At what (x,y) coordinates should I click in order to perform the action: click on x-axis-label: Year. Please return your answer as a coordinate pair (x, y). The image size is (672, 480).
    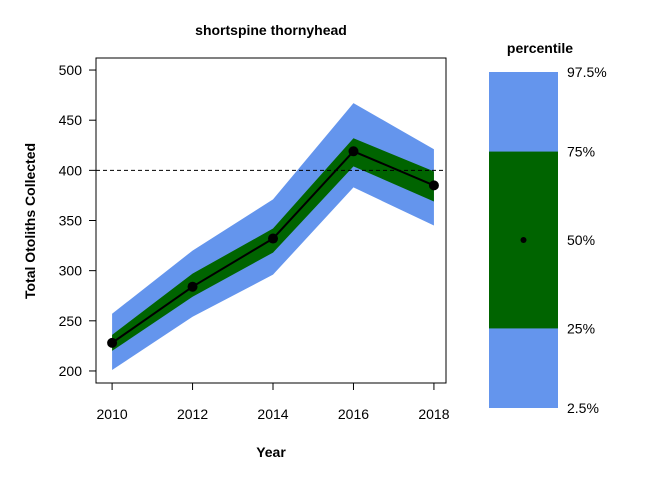
    Looking at the image, I should click on (271, 452).